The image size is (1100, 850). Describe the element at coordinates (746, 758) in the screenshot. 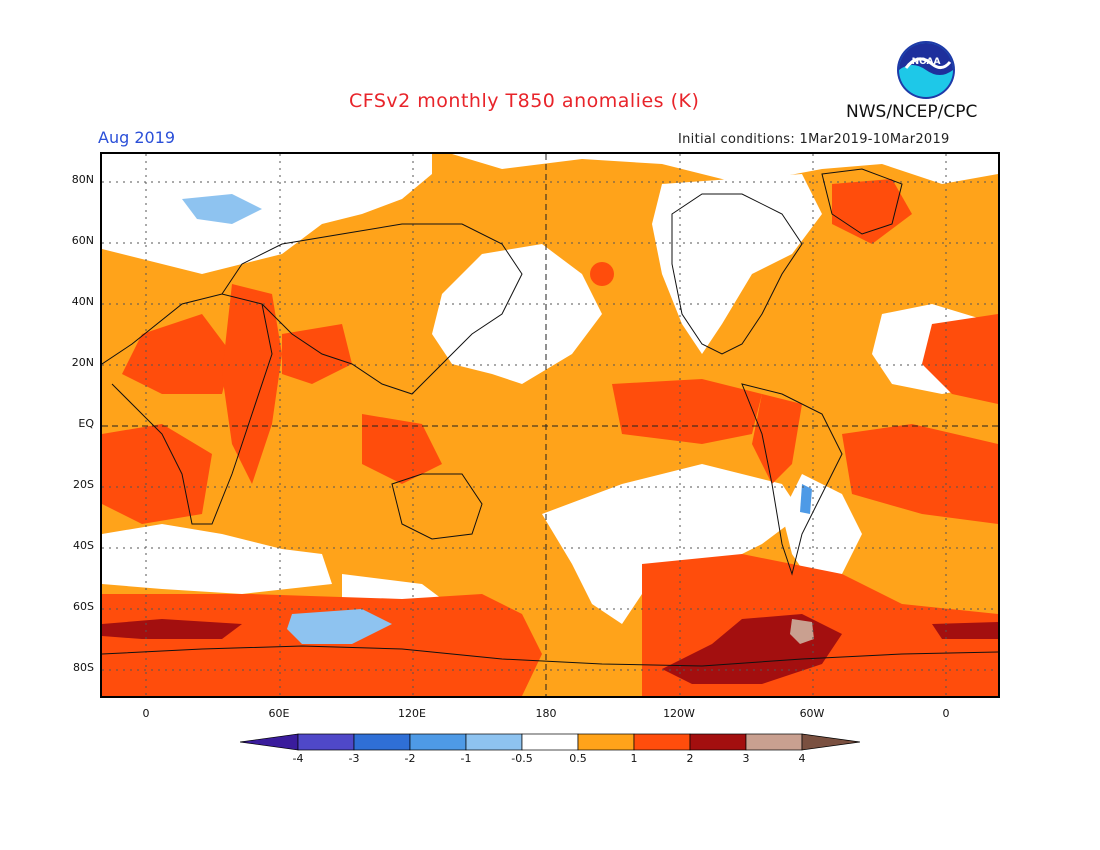

I see `colorbar-label-pos3: 3` at that location.